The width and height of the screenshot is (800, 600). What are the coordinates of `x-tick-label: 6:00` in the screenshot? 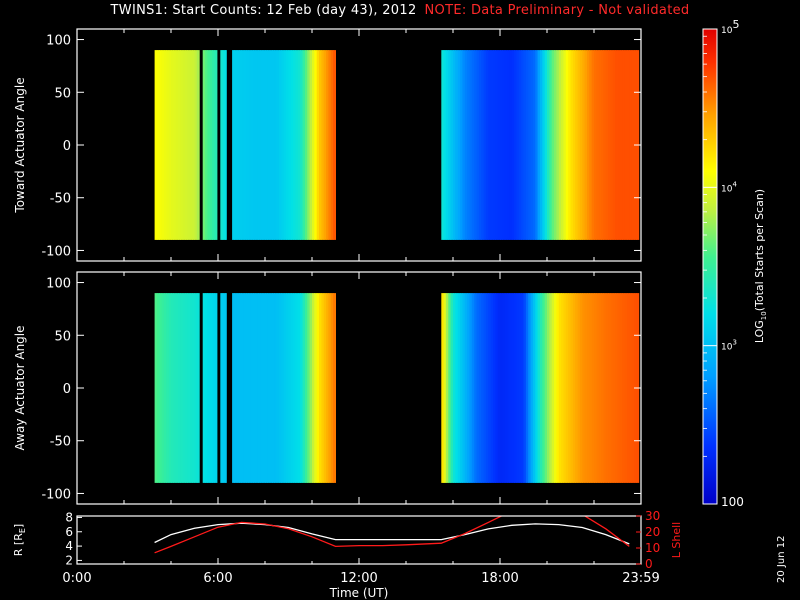 It's located at (217, 578).